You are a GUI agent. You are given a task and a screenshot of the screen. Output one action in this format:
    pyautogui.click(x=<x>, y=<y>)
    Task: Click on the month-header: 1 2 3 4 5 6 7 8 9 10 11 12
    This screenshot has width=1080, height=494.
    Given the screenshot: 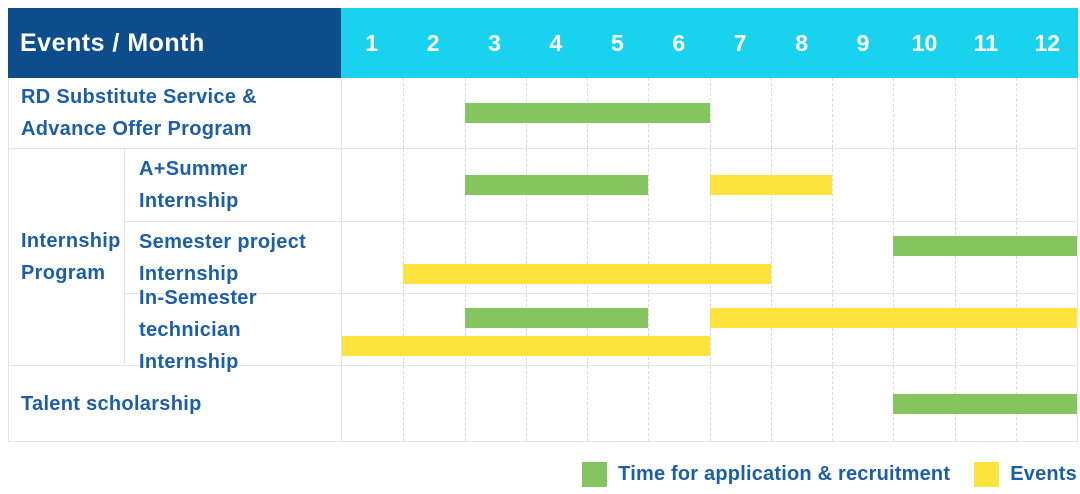 What is the action you would take?
    pyautogui.click(x=709, y=43)
    